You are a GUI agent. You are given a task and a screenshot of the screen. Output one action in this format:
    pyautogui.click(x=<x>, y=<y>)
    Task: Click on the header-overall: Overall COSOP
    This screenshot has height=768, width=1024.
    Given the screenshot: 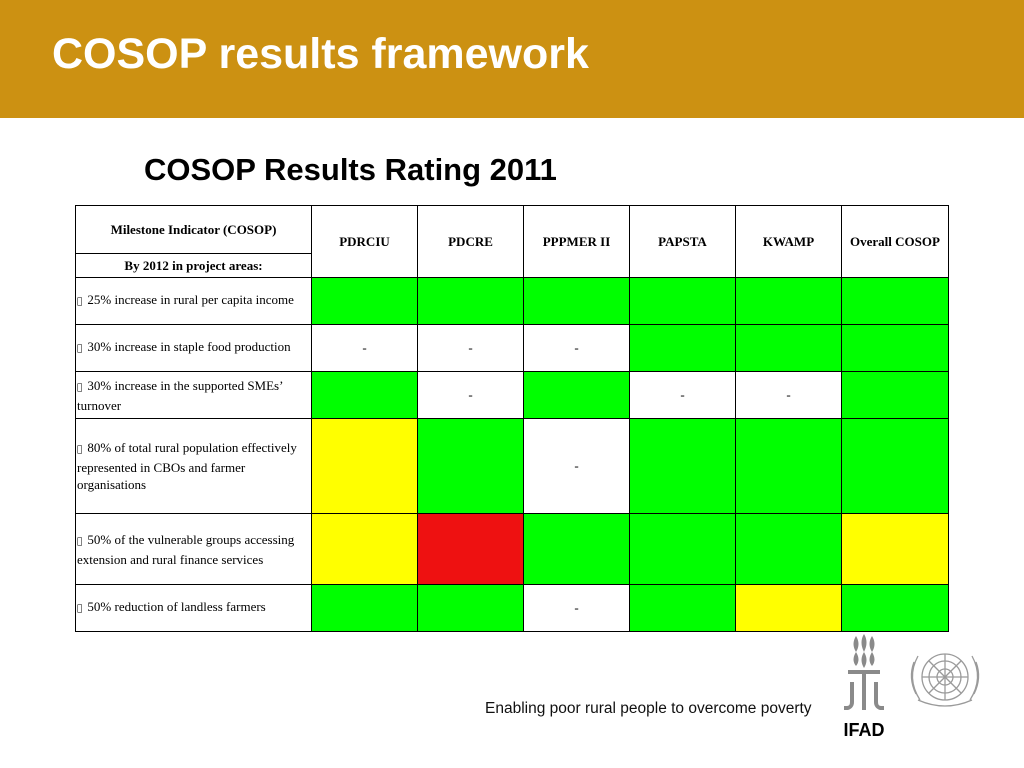 What is the action you would take?
    pyautogui.click(x=895, y=241)
    